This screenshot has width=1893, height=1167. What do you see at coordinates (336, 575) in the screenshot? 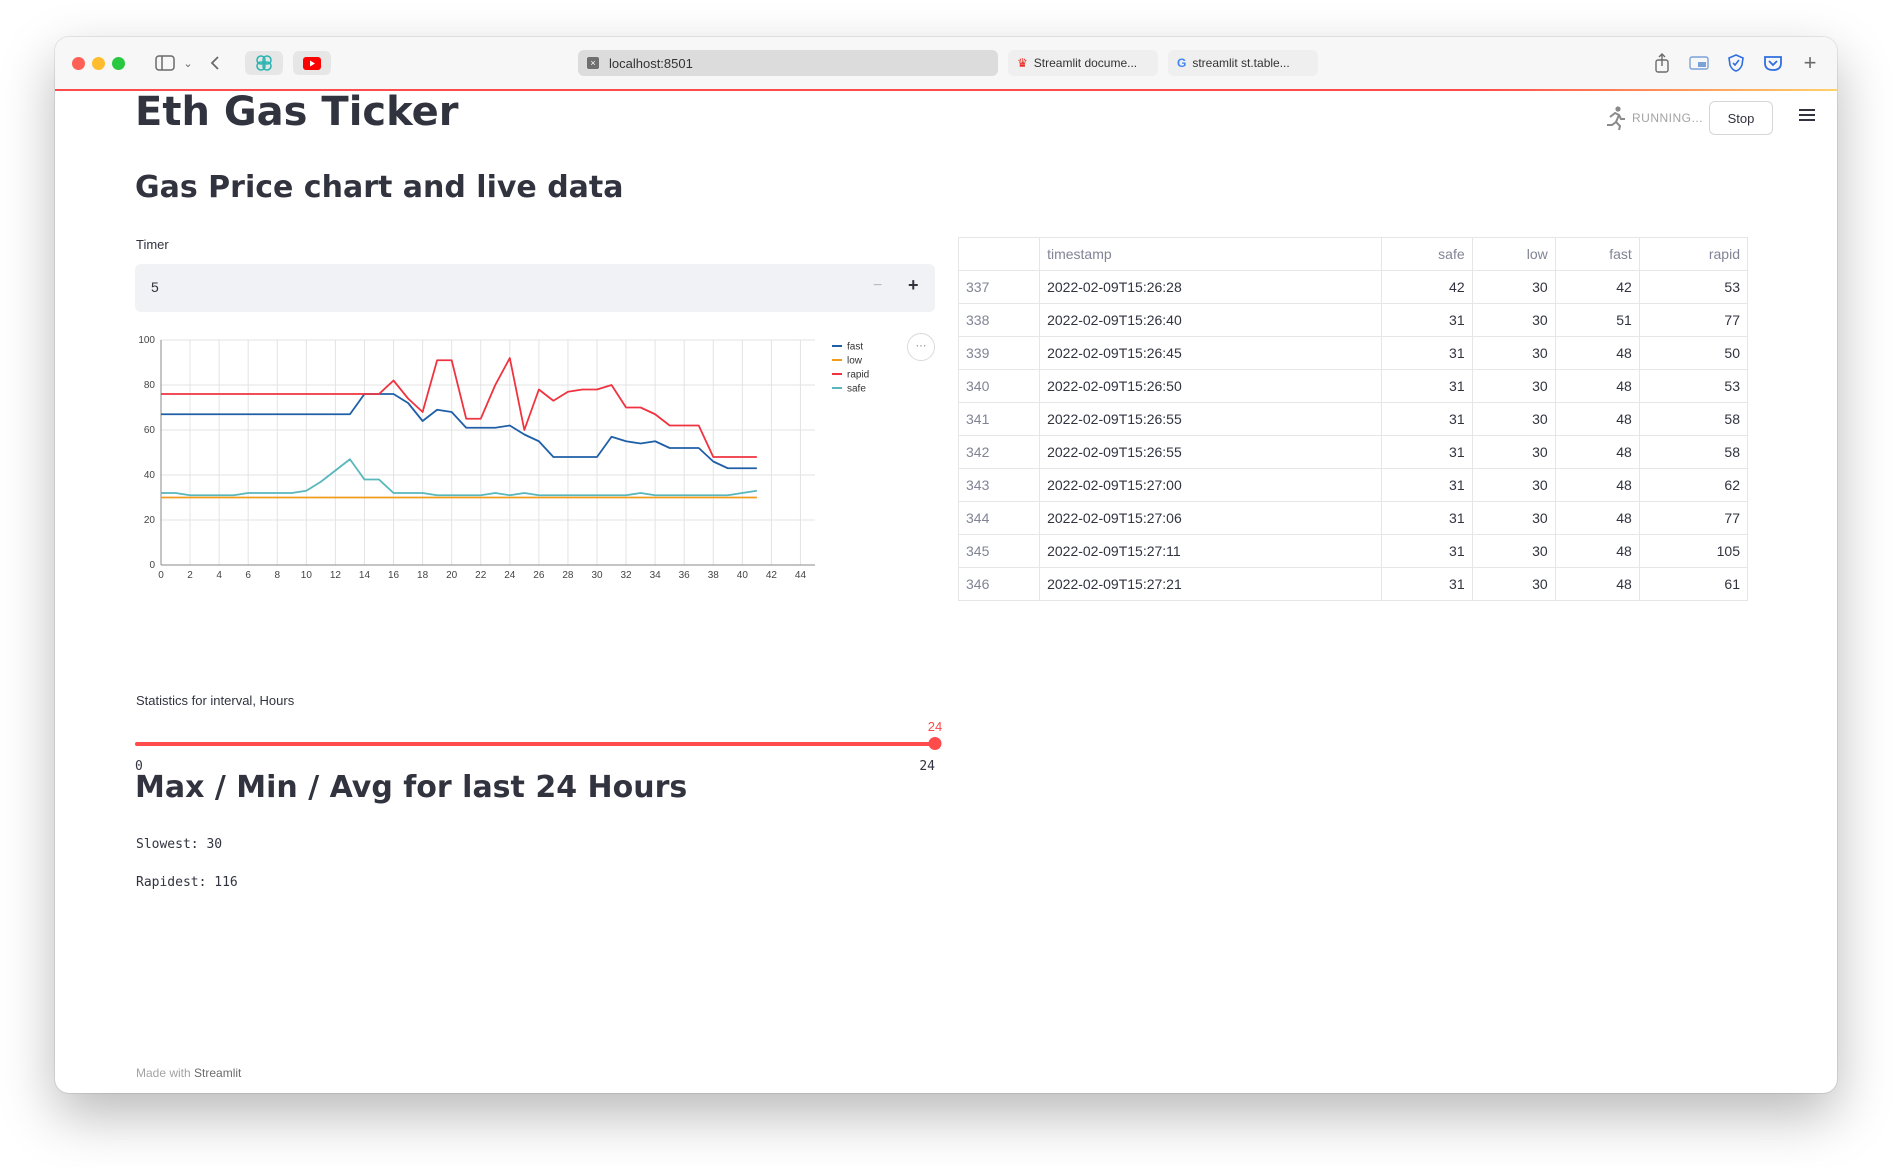
I see `x-tick-label: 12` at bounding box center [336, 575].